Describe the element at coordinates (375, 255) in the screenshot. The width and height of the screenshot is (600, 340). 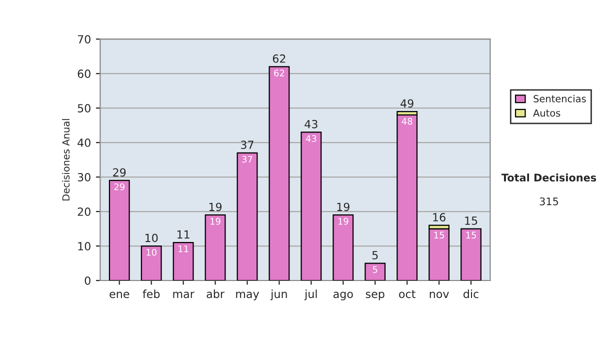
I see `total-label: 5` at that location.